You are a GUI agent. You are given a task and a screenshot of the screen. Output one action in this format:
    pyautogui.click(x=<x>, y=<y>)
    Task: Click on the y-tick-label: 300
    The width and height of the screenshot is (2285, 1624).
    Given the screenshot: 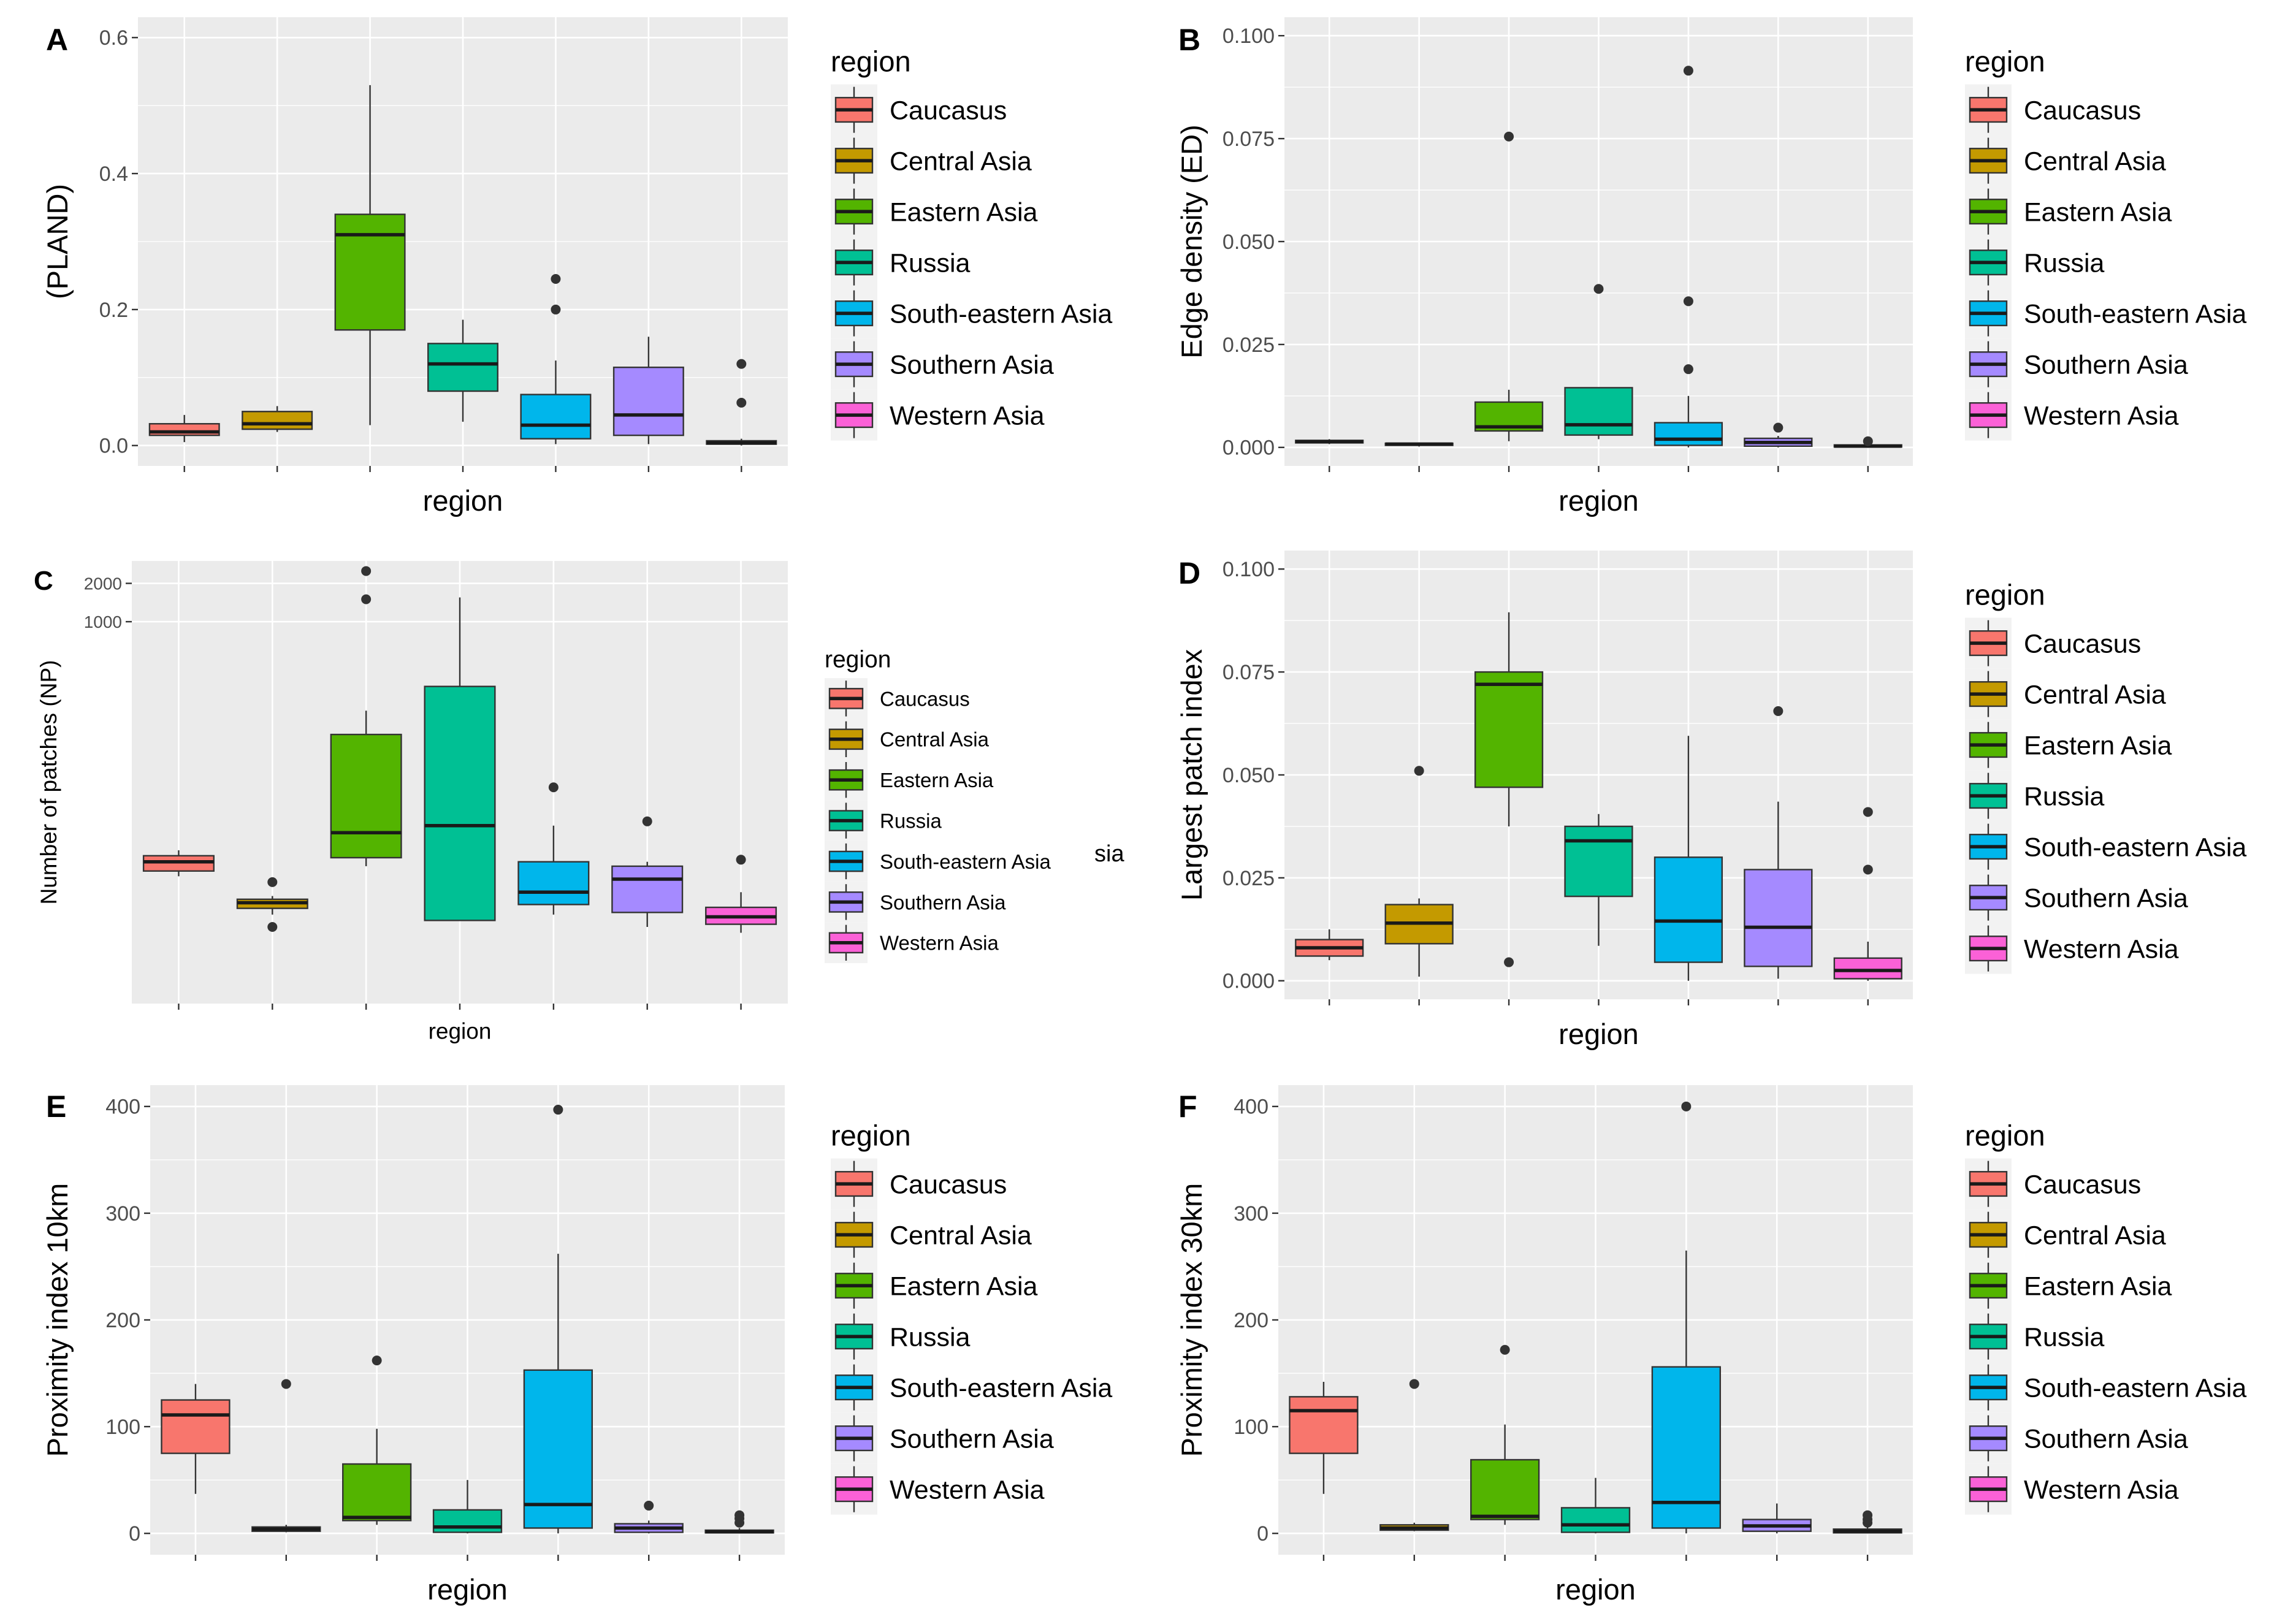 What is the action you would take?
    pyautogui.click(x=122, y=1214)
    